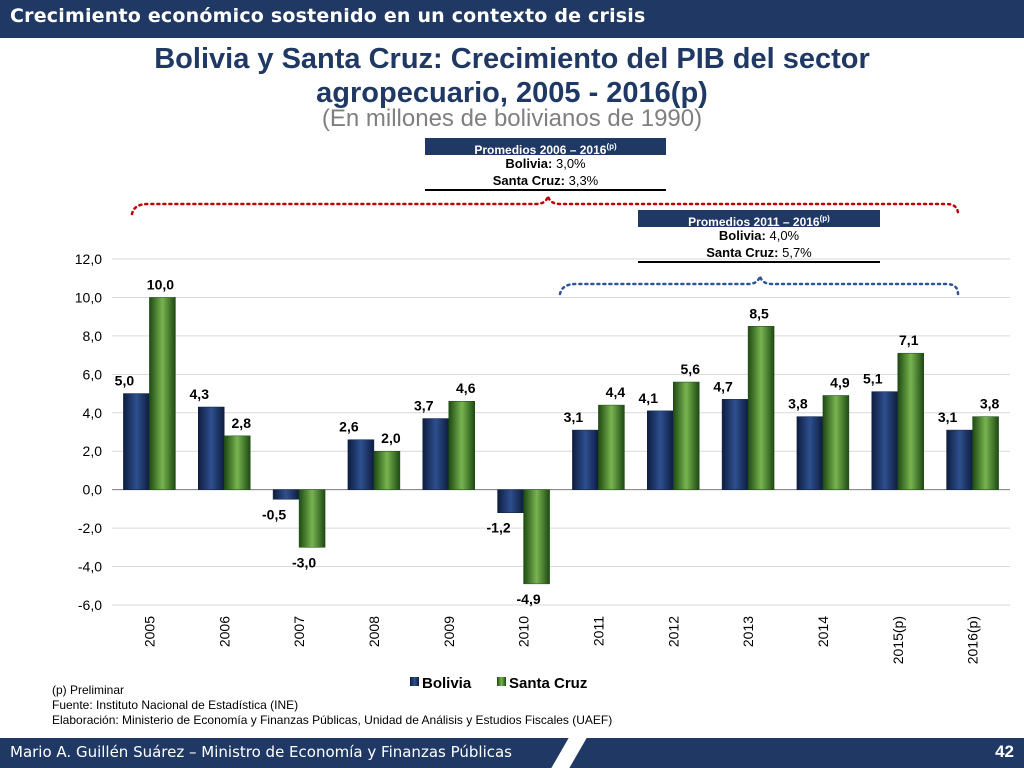 The image size is (1024, 768). What do you see at coordinates (840, 382) in the screenshot?
I see `data-label-santa-cruz: 4,9` at bounding box center [840, 382].